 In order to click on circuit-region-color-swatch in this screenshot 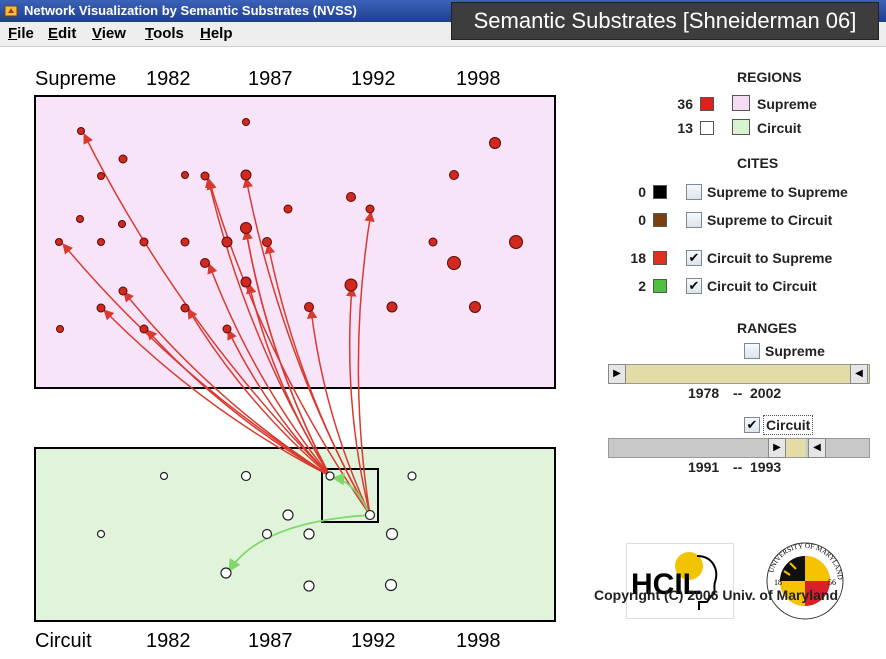, I will do `click(741, 127)`.